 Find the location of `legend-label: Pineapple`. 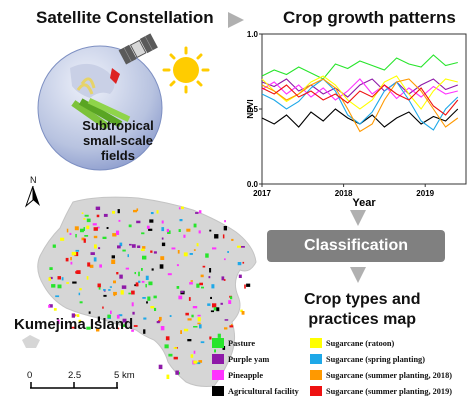

legend-label: Pineapple is located at coordinates (246, 375).